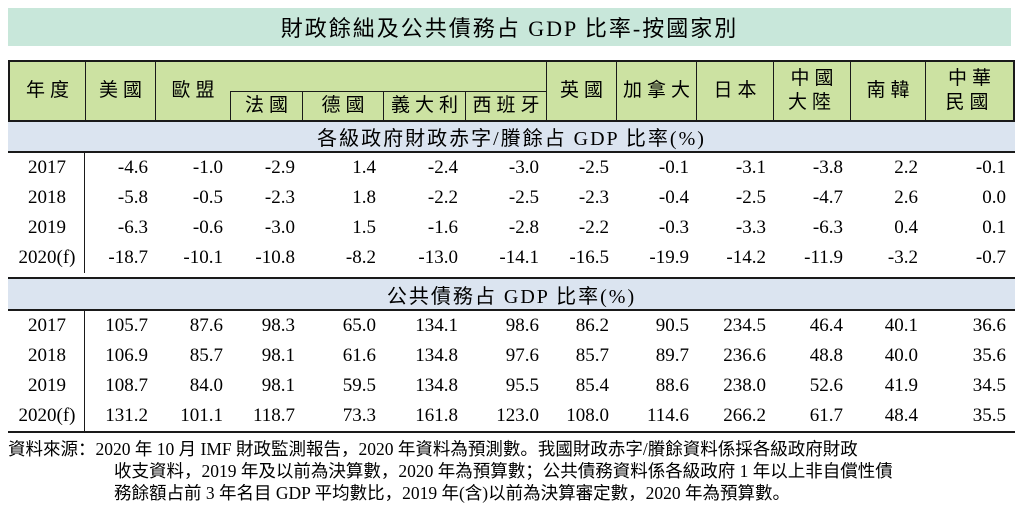 The image size is (1025, 512). Describe the element at coordinates (342, 105) in the screenshot. I see `column-header-germany: 德國` at that location.